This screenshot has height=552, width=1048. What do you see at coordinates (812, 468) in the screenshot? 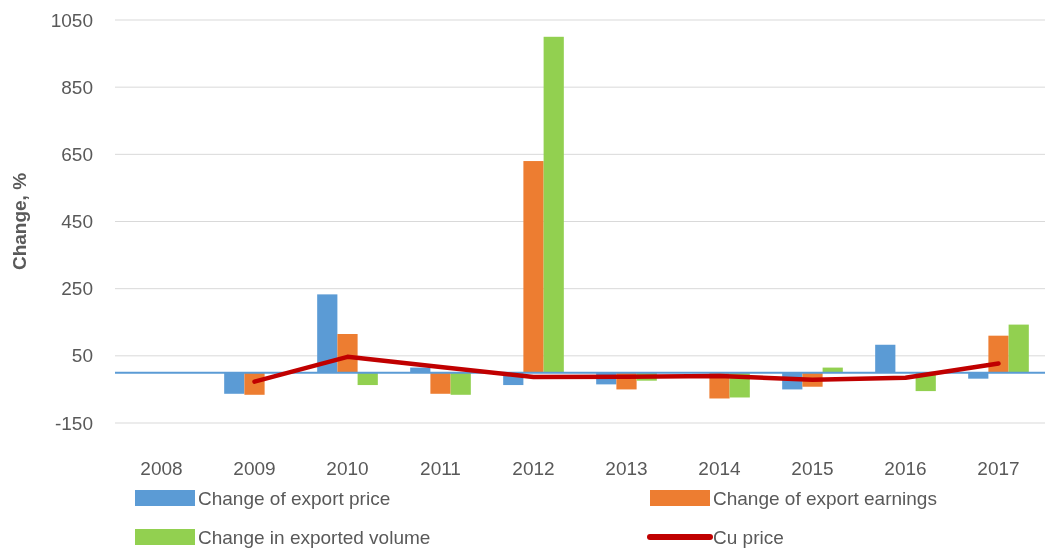
I see `x-tick-label: 2015` at bounding box center [812, 468].